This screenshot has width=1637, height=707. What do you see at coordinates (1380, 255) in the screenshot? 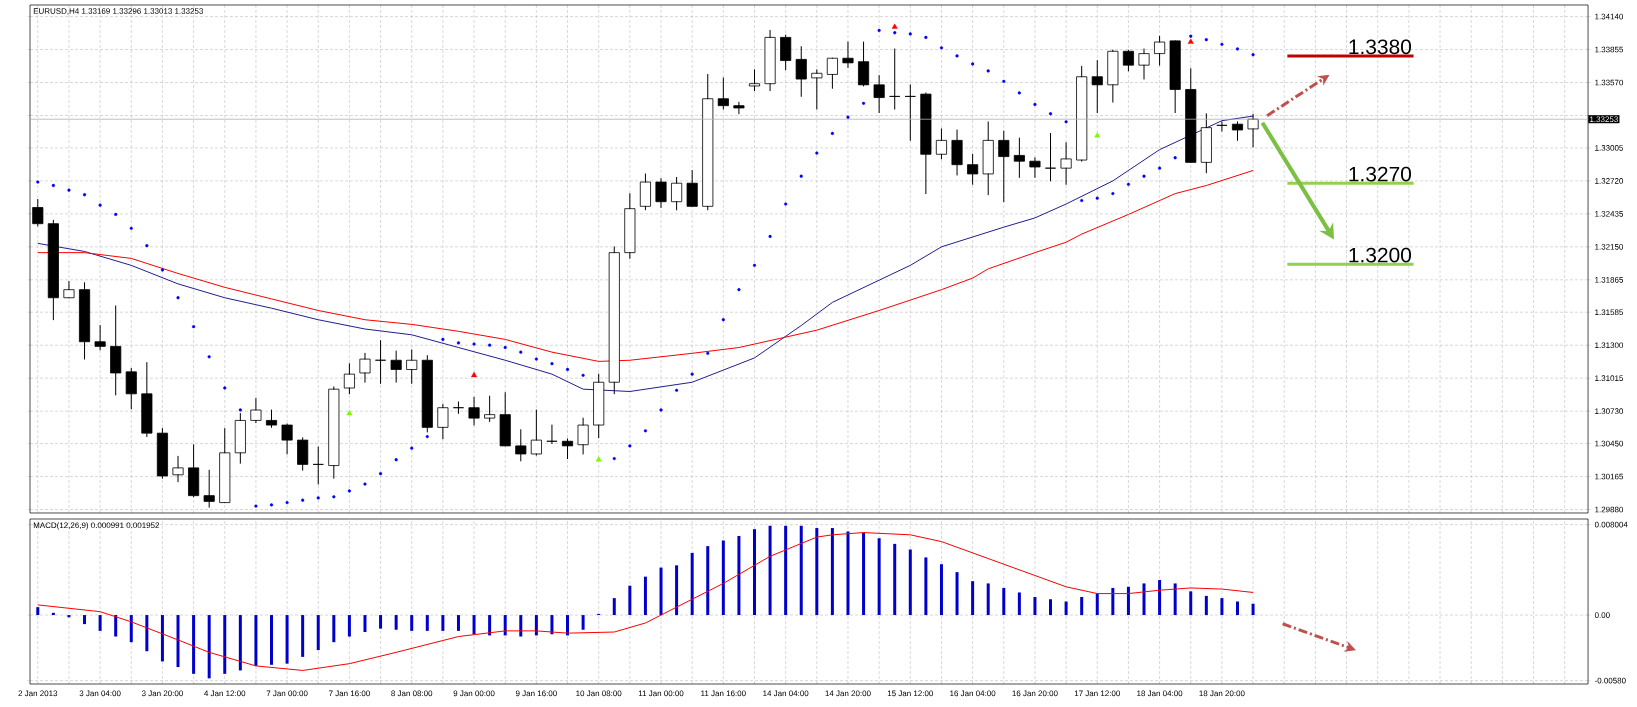
I see `ref-line-label: 1.3200` at bounding box center [1380, 255].